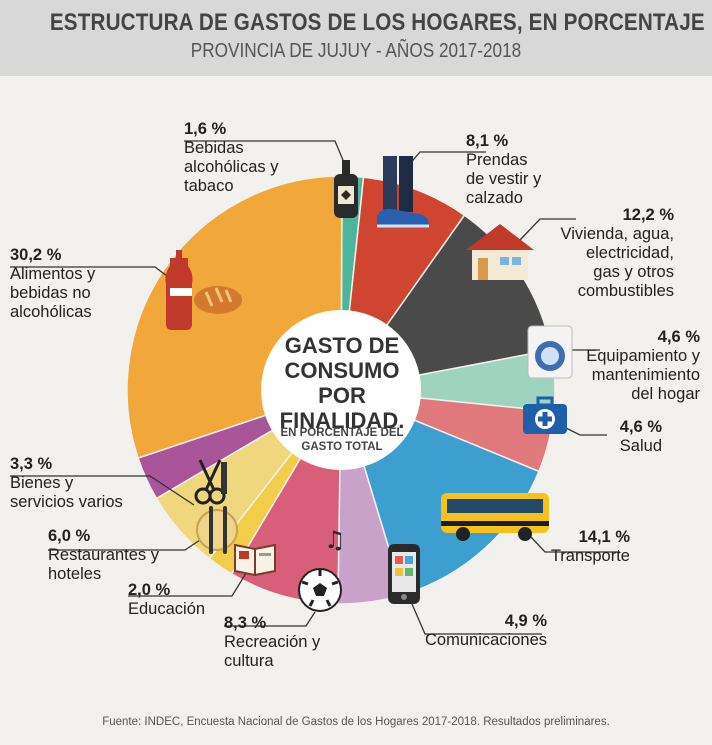 The width and height of the screenshot is (712, 745). What do you see at coordinates (404, 574) in the screenshot?
I see `mobile-phone-icon` at bounding box center [404, 574].